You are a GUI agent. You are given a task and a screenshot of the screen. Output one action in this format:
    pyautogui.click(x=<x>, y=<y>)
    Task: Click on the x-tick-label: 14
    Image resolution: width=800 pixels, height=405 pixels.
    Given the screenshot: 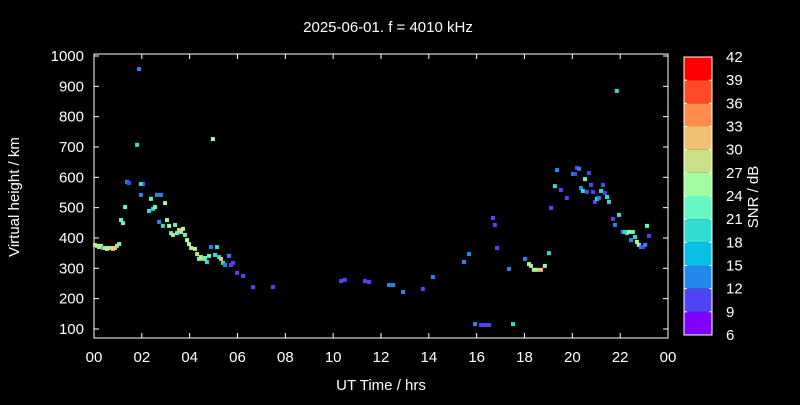 What is the action you would take?
    pyautogui.click(x=428, y=357)
    